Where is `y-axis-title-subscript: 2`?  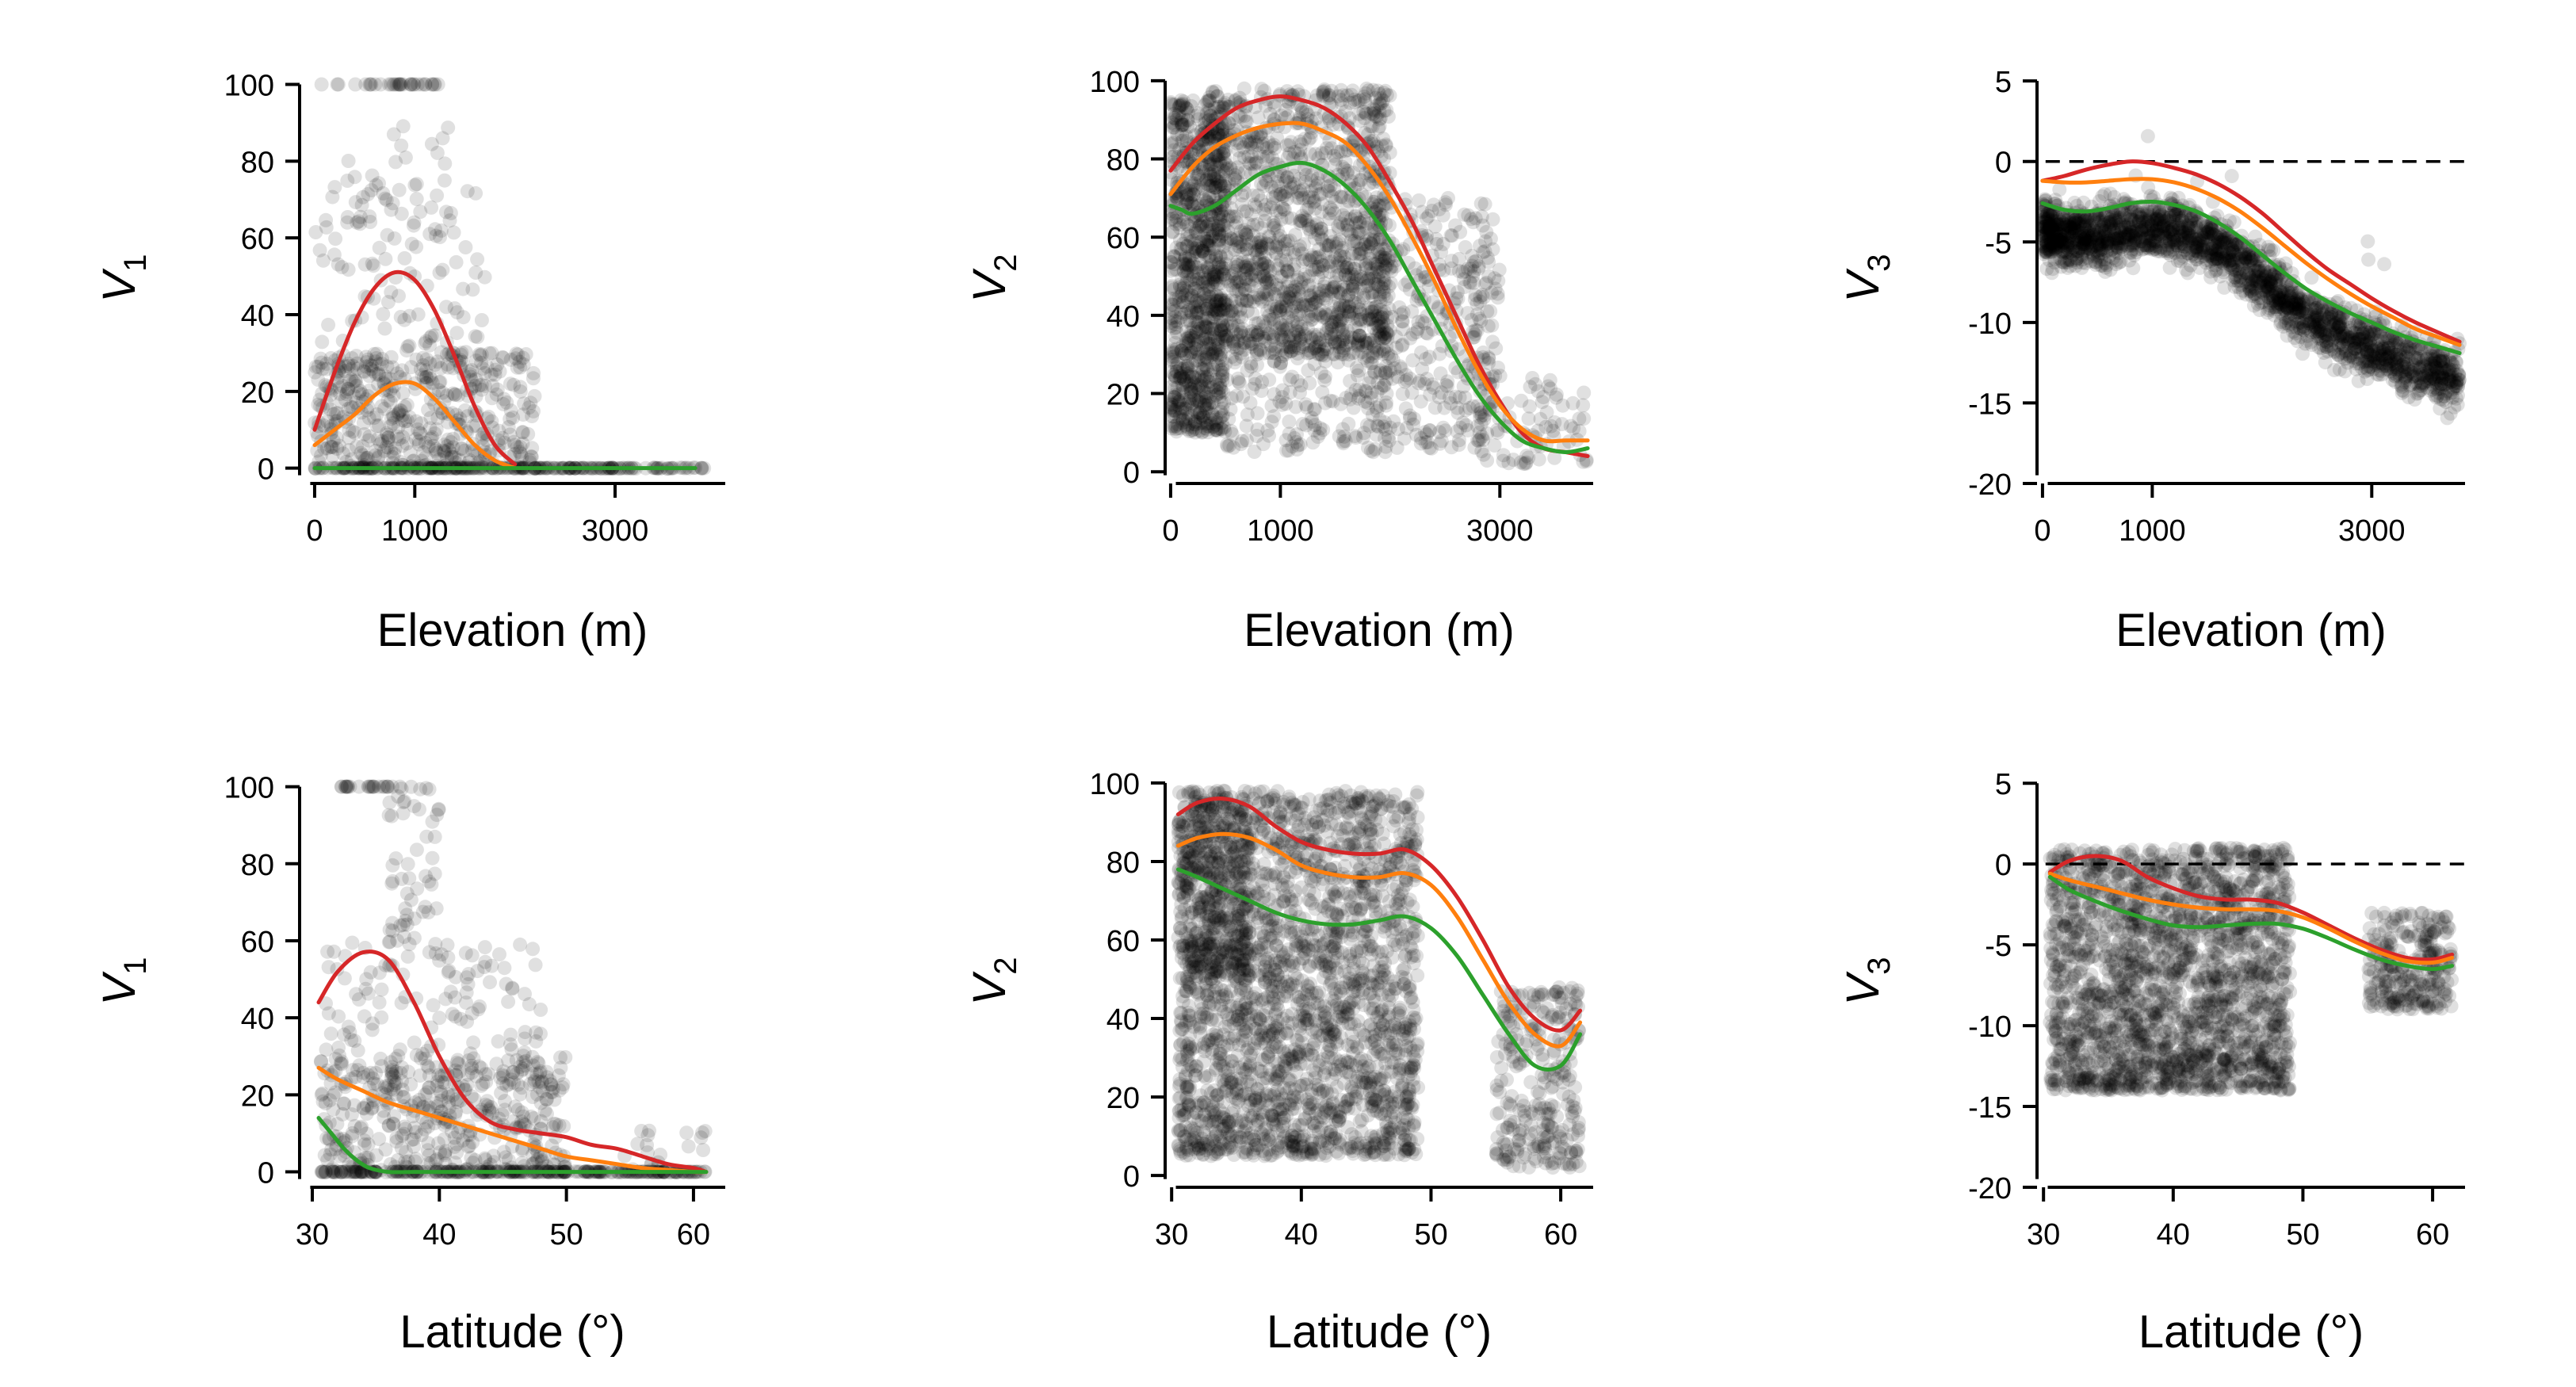 y-axis-title-subscript: 2 is located at coordinates (1006, 263).